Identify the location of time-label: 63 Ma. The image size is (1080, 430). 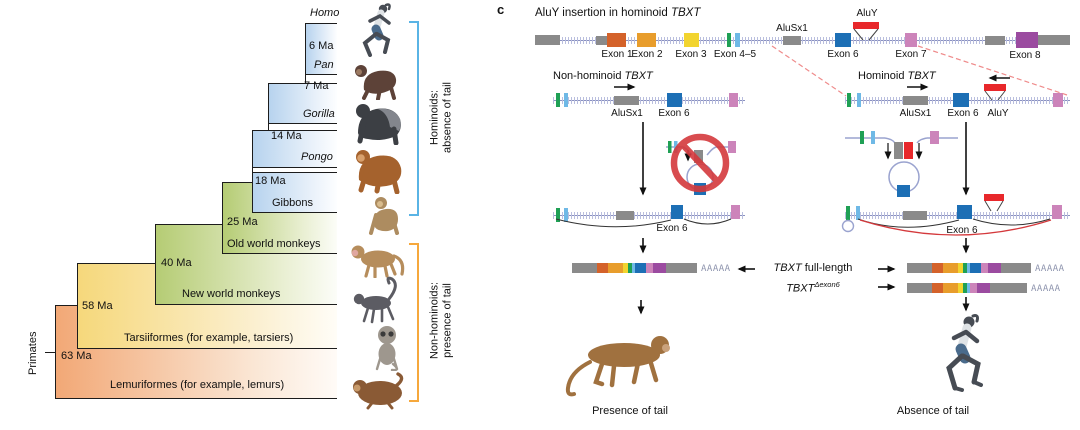
(76, 356).